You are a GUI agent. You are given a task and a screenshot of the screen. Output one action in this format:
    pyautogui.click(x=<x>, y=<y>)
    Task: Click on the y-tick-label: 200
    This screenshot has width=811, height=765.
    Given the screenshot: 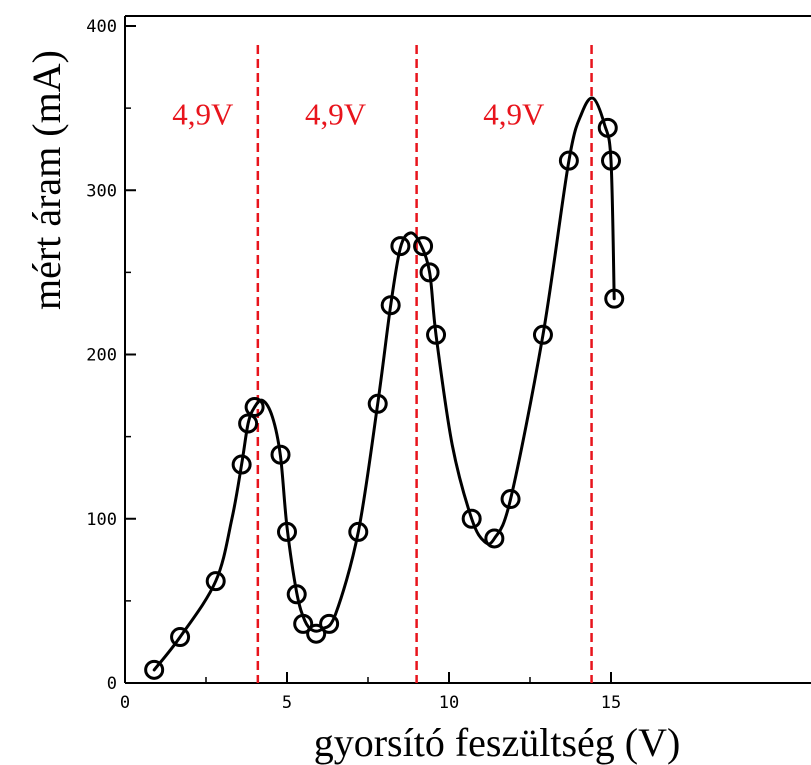 What is the action you would take?
    pyautogui.click(x=101, y=356)
    